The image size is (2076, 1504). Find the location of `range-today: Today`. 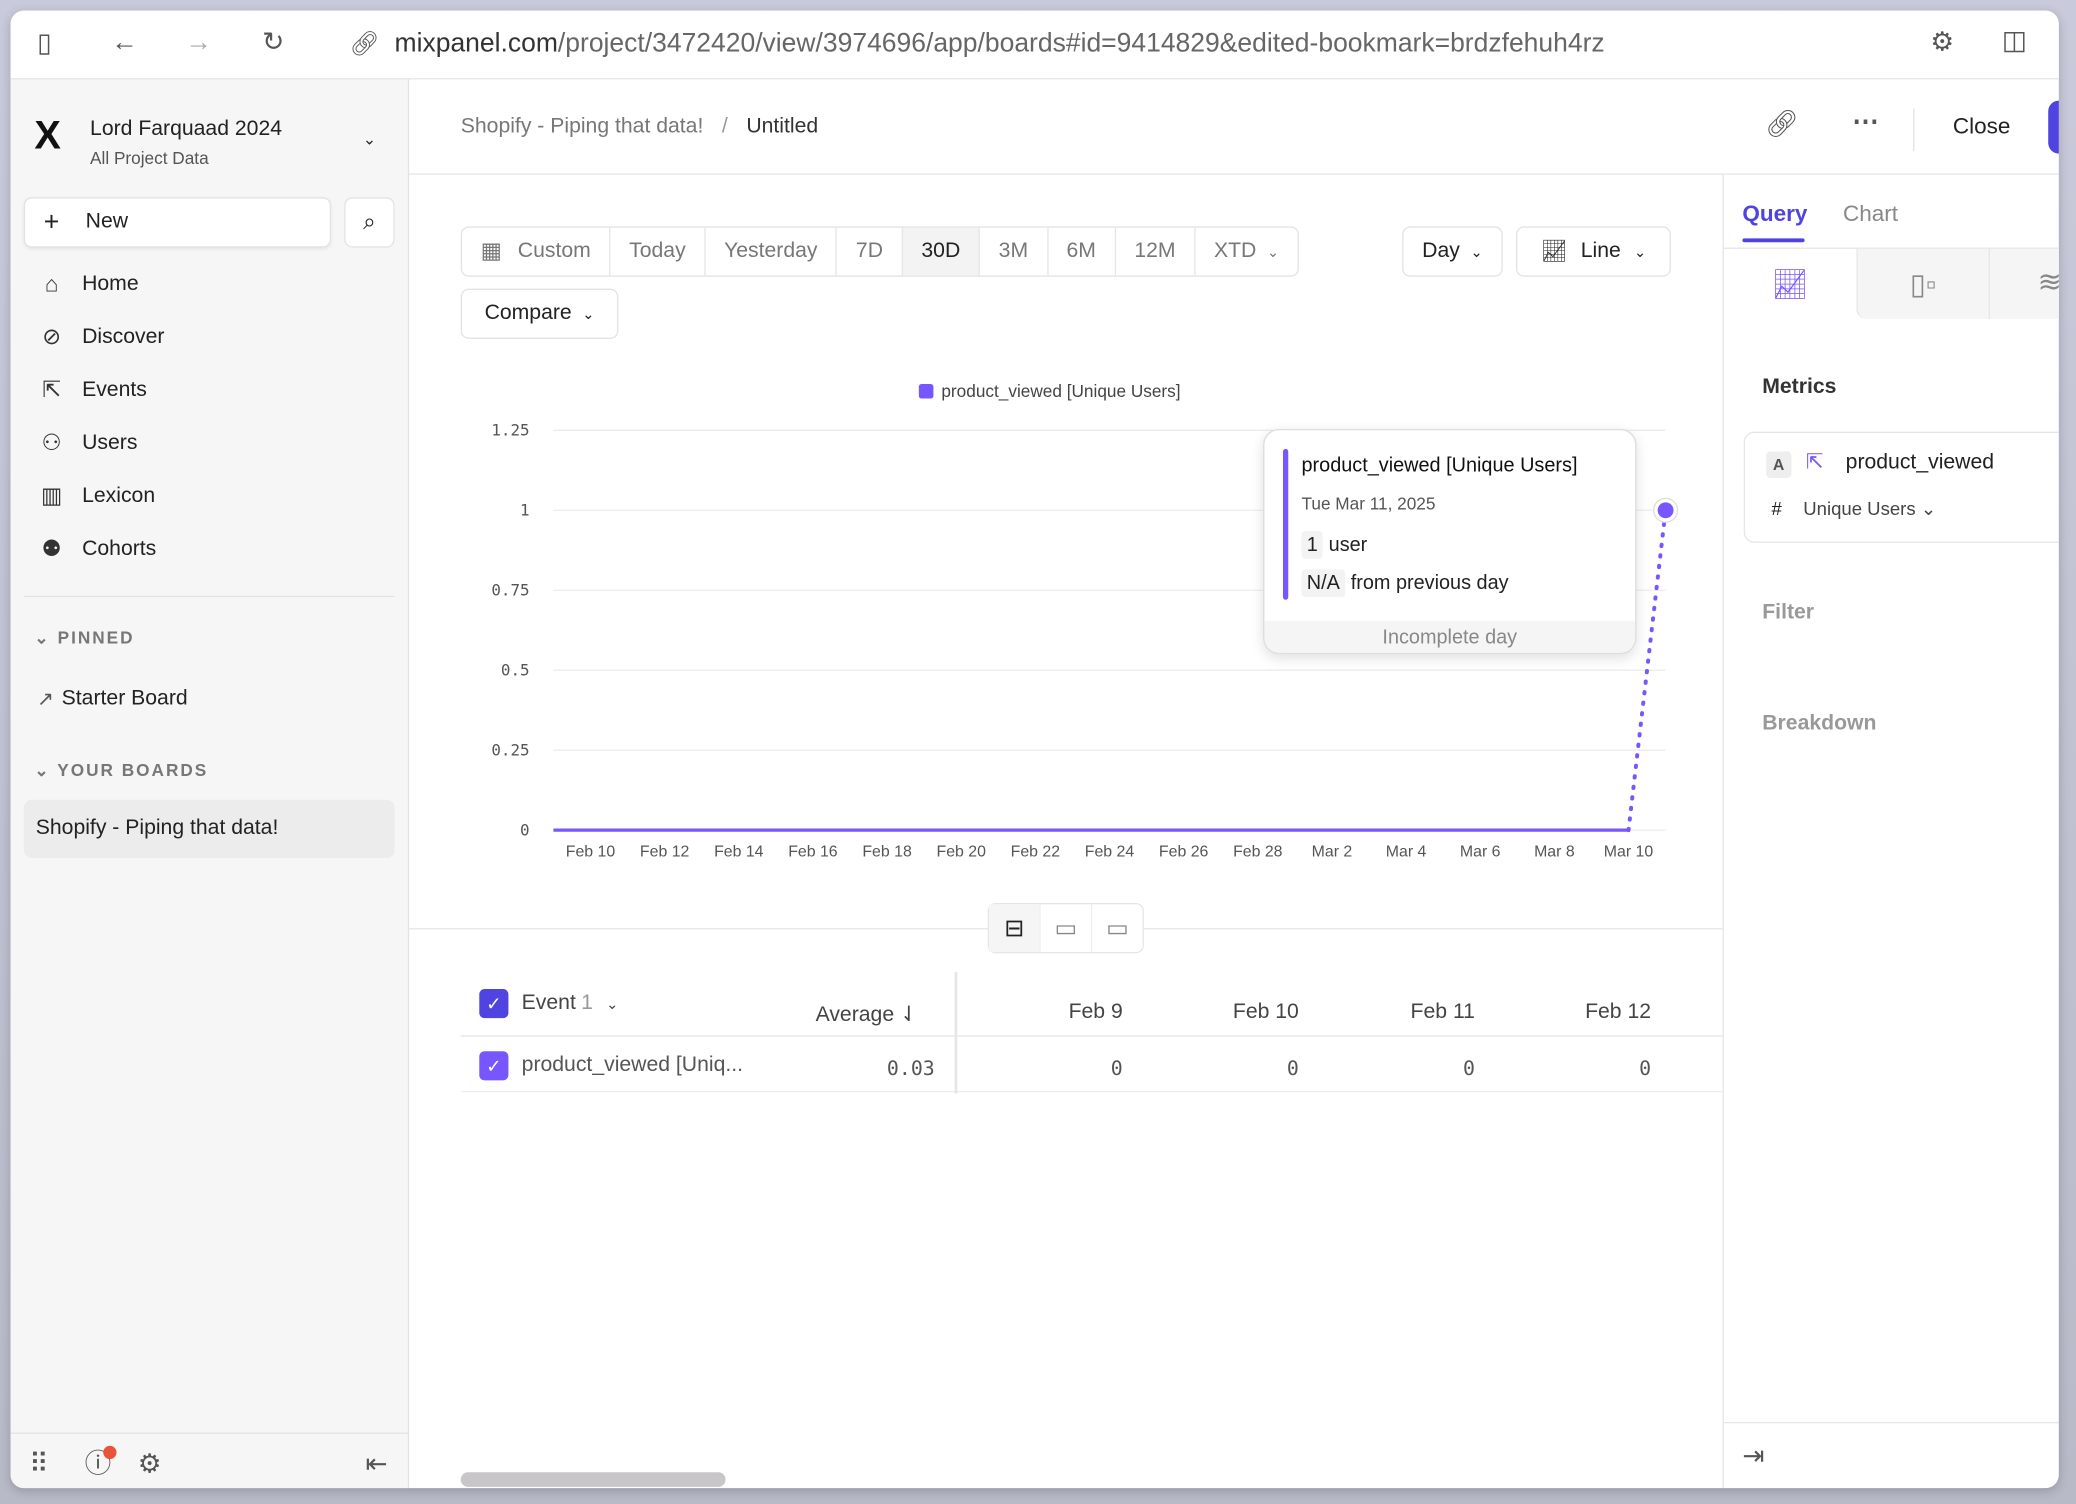

range-today: Today is located at coordinates (658, 251).